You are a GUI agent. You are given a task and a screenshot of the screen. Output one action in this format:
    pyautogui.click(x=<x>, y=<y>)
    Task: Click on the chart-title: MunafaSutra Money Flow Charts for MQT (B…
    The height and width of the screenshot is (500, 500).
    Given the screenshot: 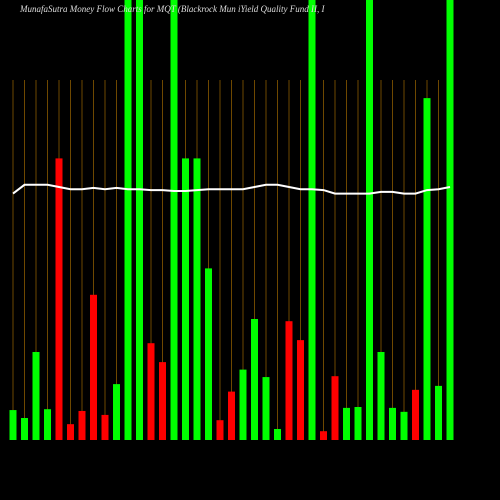 What is the action you would take?
    pyautogui.click(x=172, y=9)
    